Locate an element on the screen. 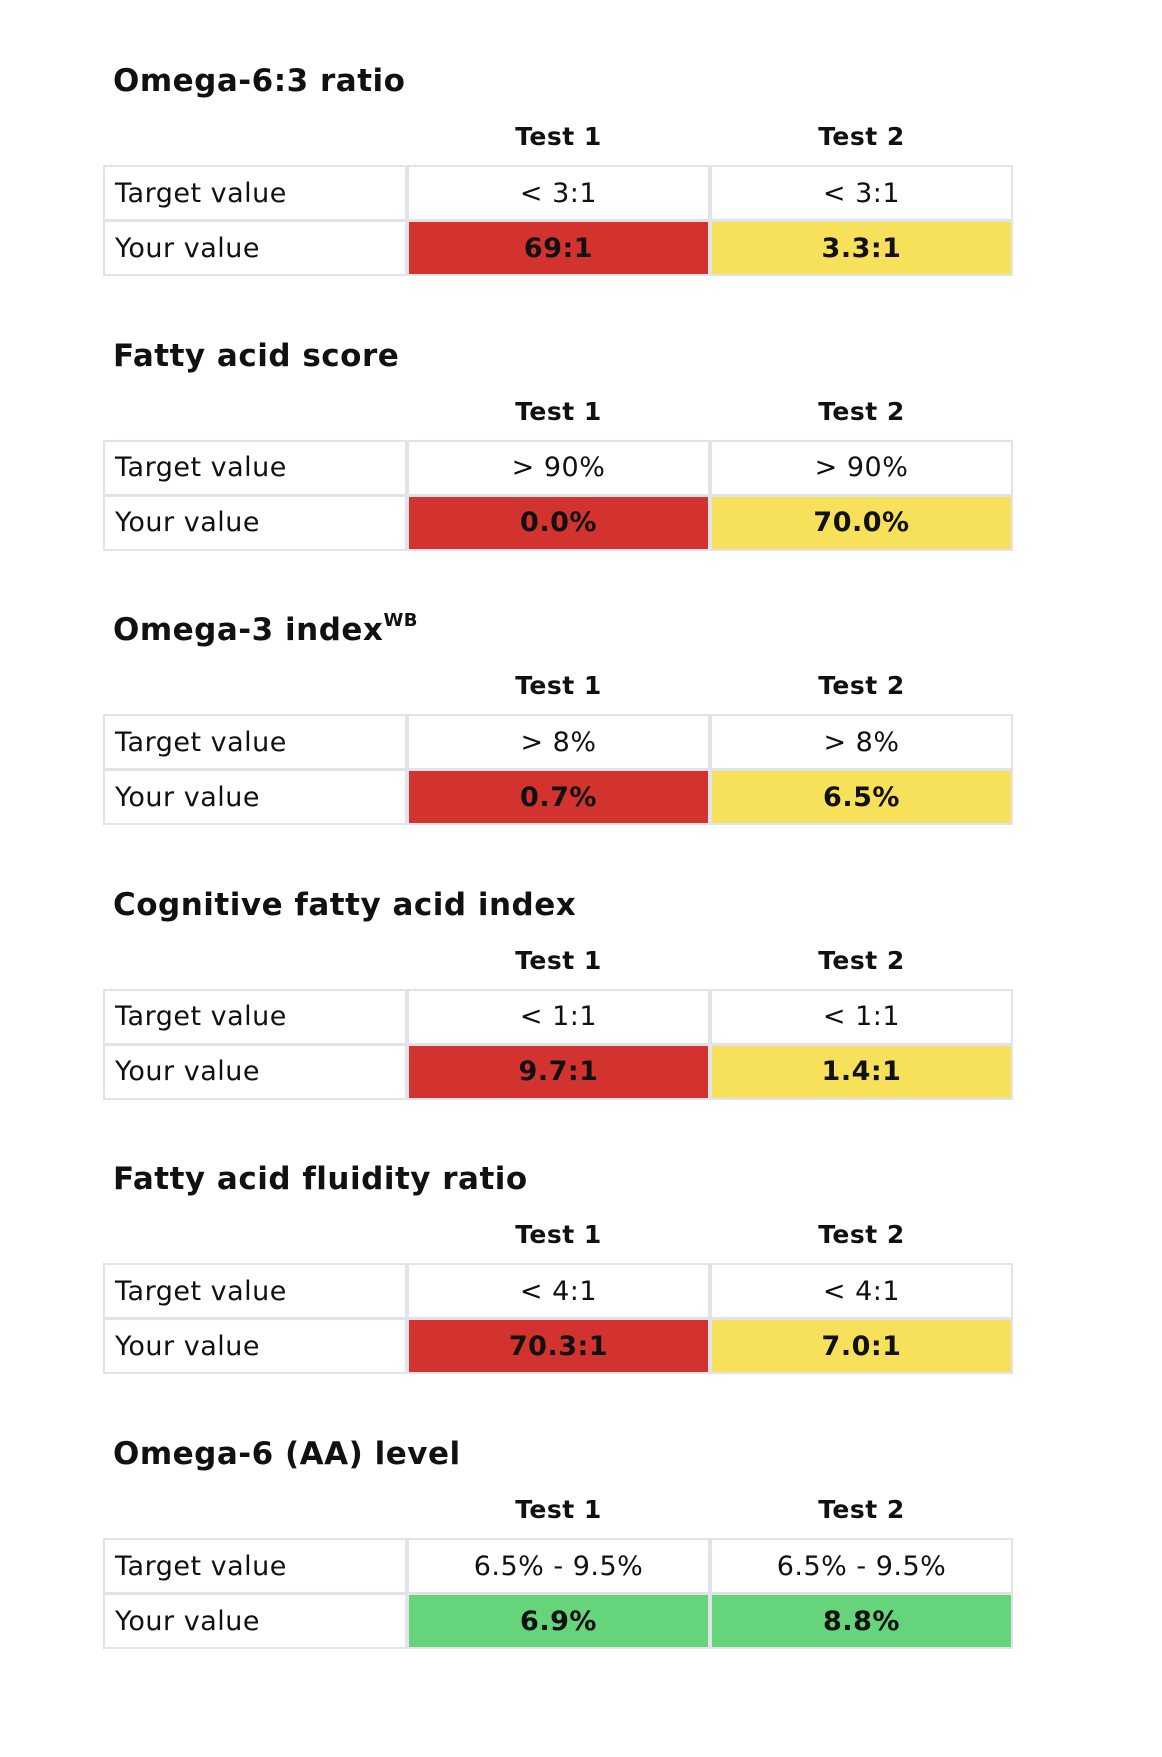 The height and width of the screenshot is (1757, 1162). value-cell: 70.3:1 is located at coordinates (558, 1346).